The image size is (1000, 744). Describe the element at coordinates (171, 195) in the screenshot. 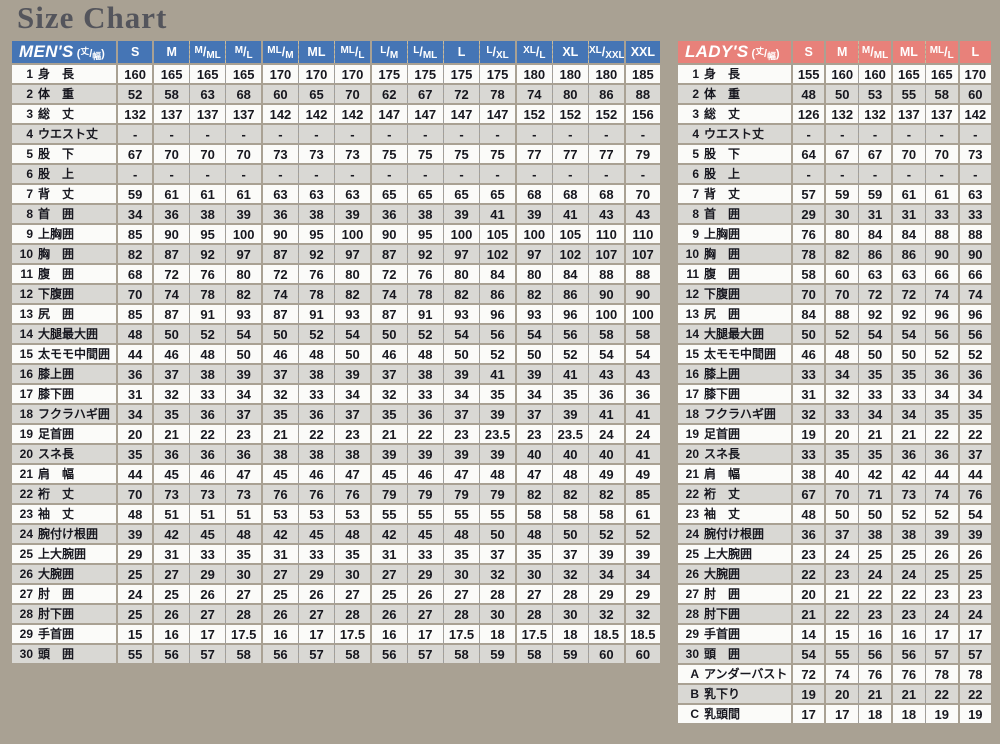

I see `size-cell: 61` at that location.